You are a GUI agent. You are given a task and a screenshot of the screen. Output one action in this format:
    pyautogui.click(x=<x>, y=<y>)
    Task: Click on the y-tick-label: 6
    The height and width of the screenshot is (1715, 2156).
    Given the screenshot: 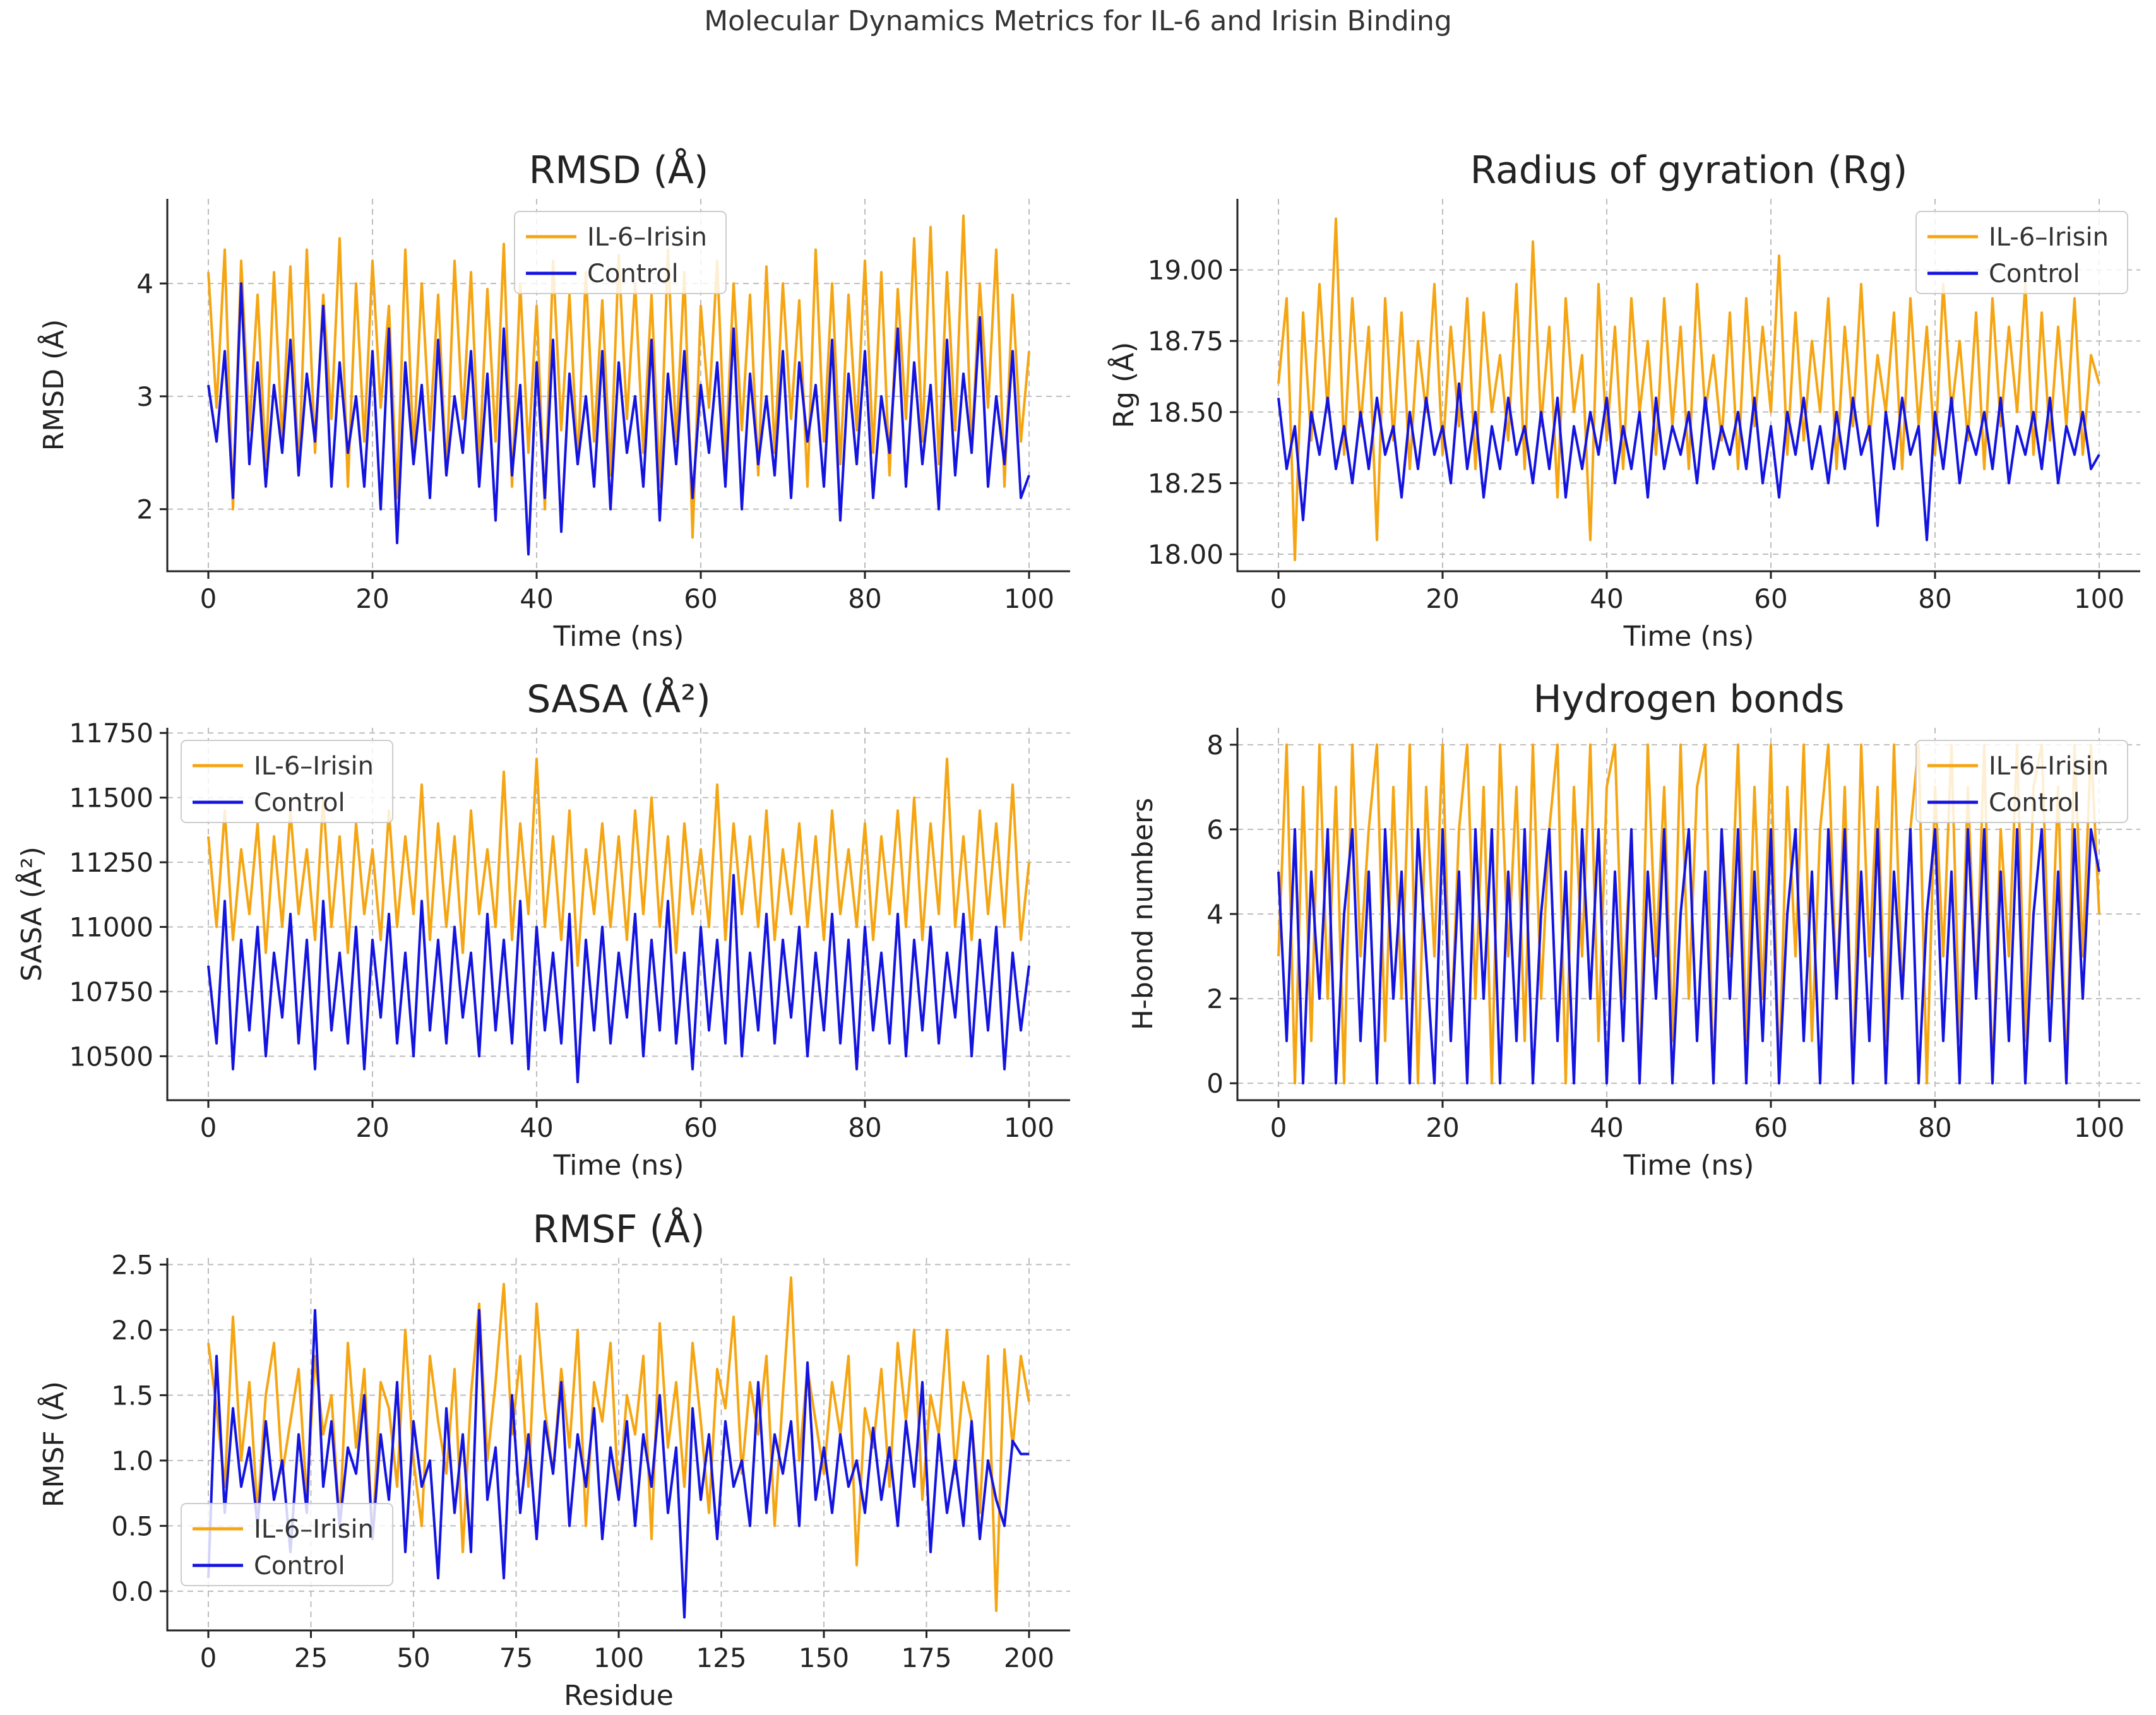 What is the action you would take?
    pyautogui.click(x=1215, y=829)
    